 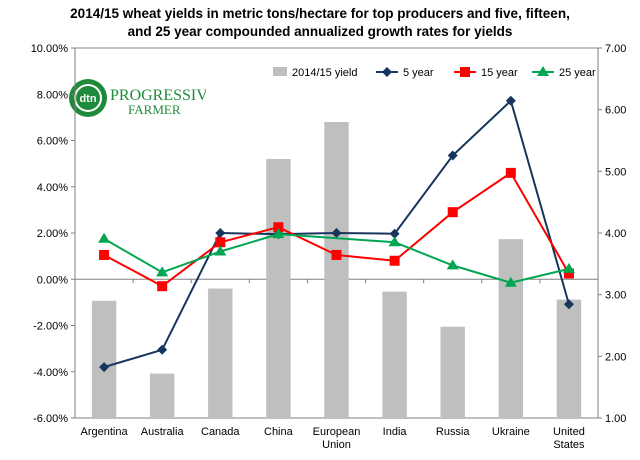 I want to click on category-label: United, so click(x=569, y=432).